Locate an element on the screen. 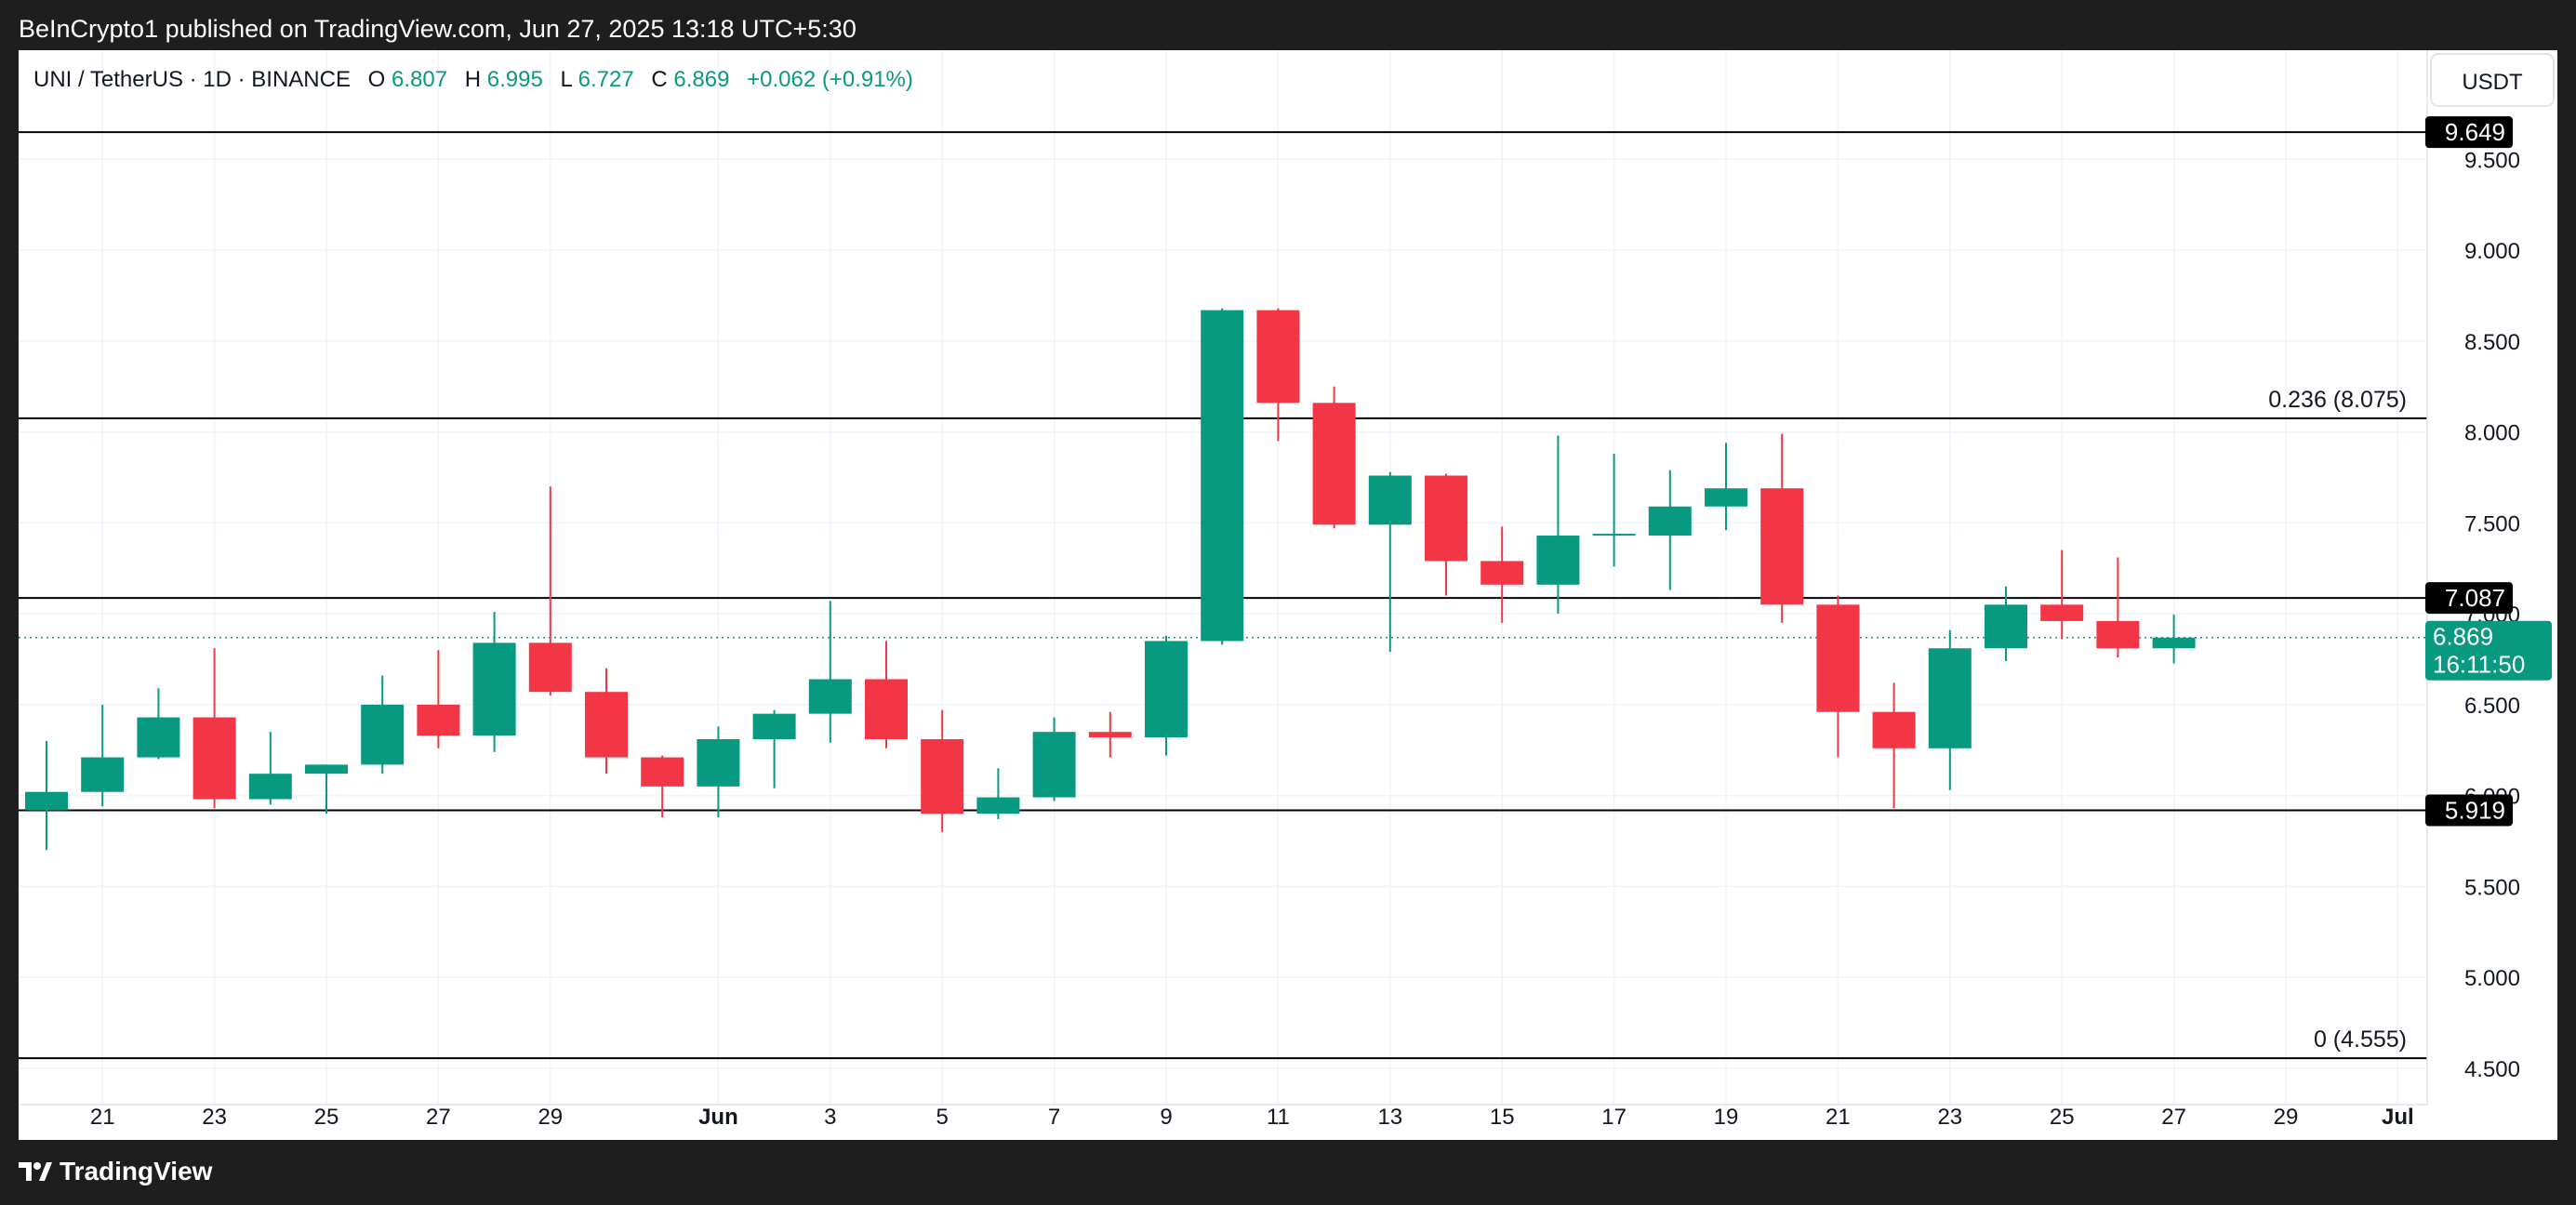 This screenshot has width=2576, height=1205. high-label: H is located at coordinates (473, 79).